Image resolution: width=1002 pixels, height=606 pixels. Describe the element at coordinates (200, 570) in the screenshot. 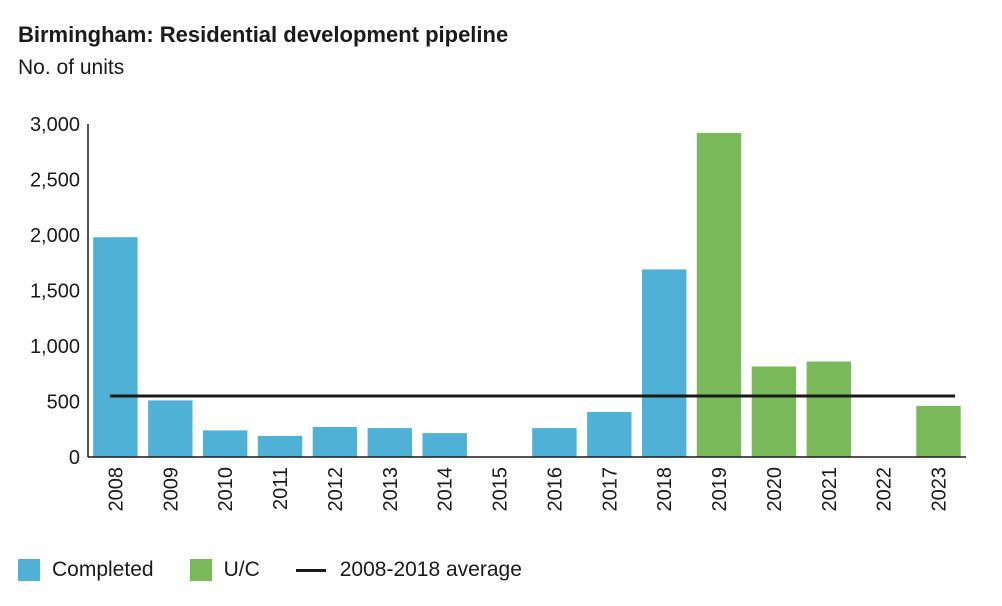

I see `legend-swatch-uc` at that location.